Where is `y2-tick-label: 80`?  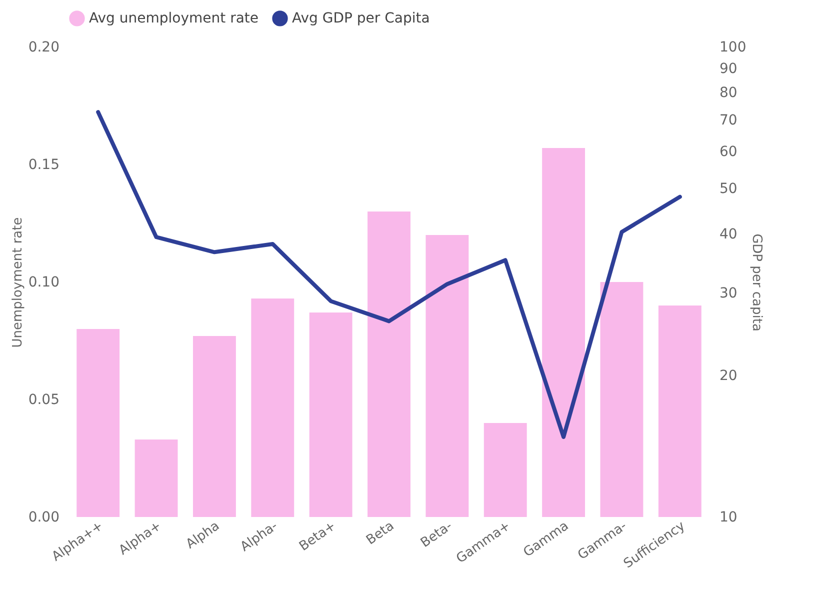 y2-tick-label: 80 is located at coordinates (729, 93).